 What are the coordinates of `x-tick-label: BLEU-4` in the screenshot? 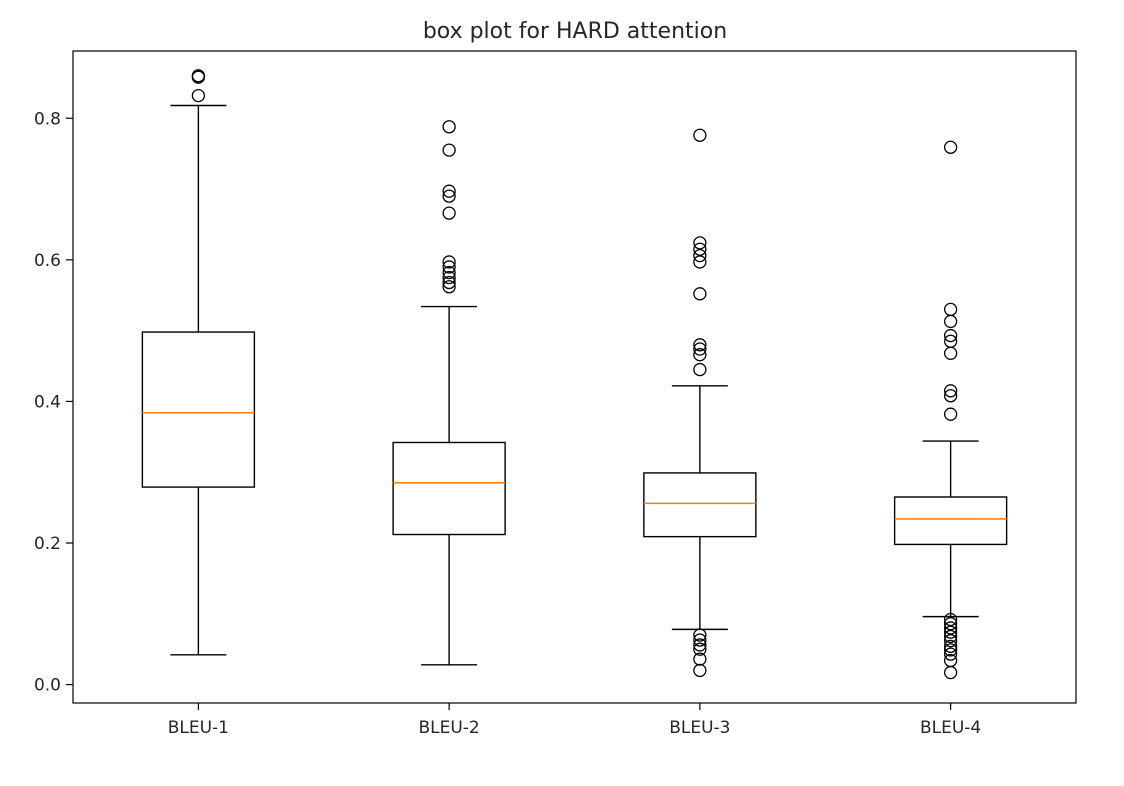 It's located at (950, 728).